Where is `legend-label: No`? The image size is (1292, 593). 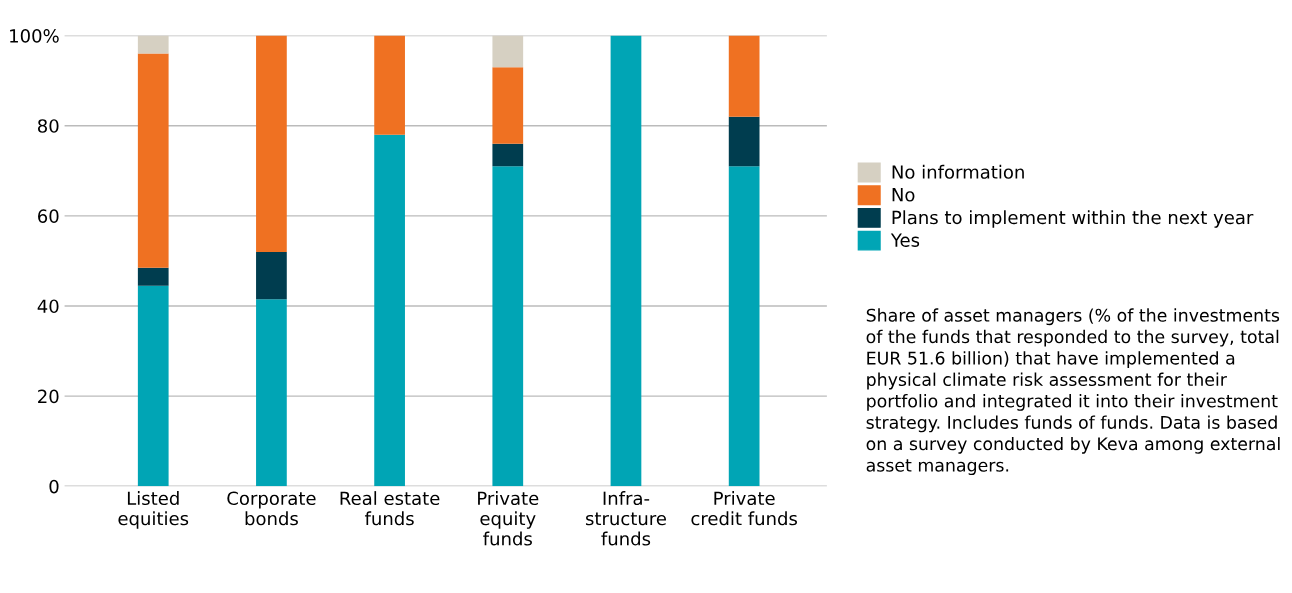
legend-label: No is located at coordinates (903, 195).